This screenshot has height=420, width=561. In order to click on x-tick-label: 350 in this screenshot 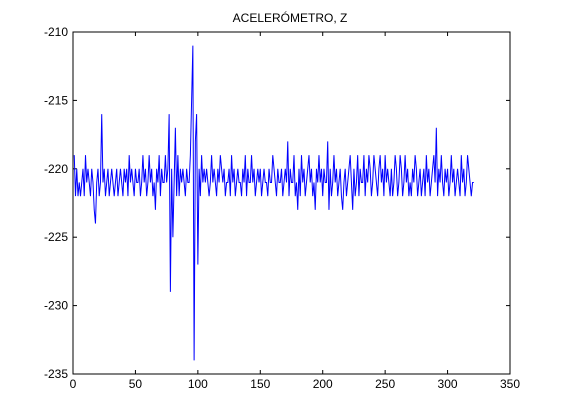, I will do `click(510, 384)`.